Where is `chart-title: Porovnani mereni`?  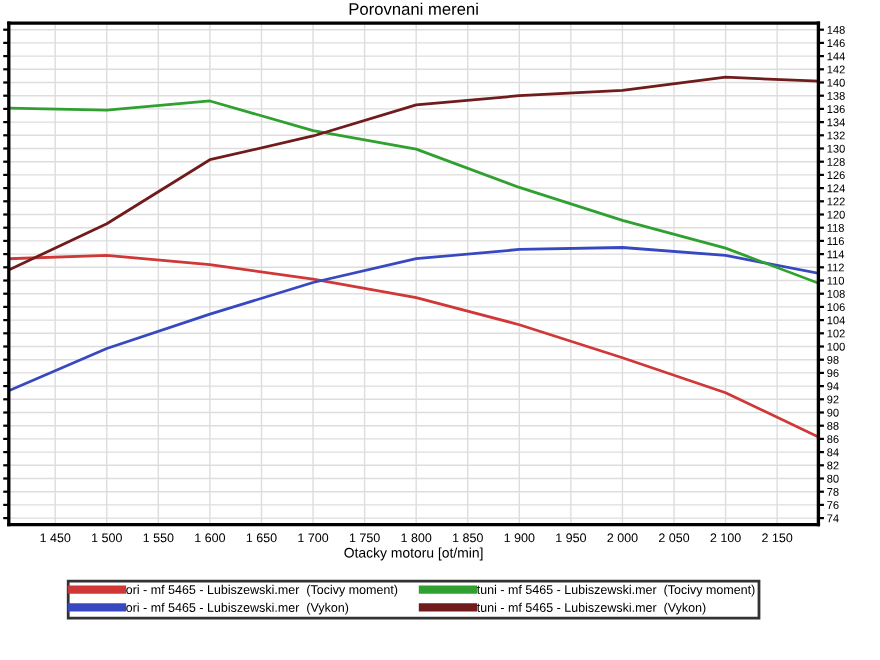
chart-title: Porovnani mereni is located at coordinates (413, 8).